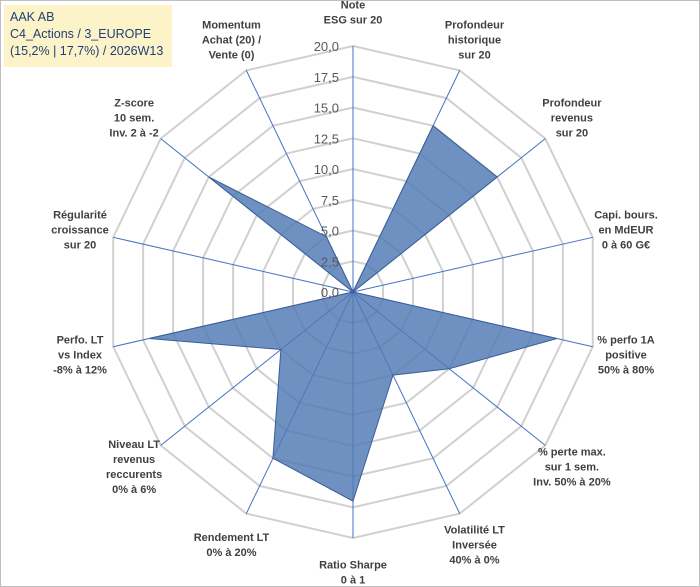 This screenshot has width=700, height=587. I want to click on axis-label: % perfo 1A positive 50% à 80%, so click(626, 355).